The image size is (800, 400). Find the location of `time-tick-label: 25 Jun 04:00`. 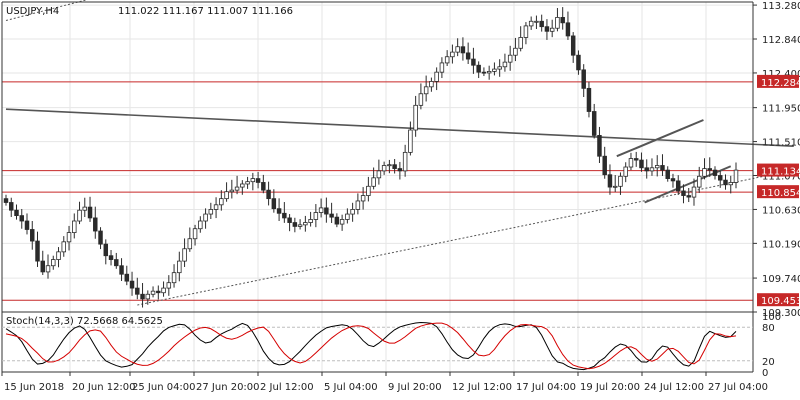

time-tick-label: 25 Jun 04:00 is located at coordinates (164, 387).